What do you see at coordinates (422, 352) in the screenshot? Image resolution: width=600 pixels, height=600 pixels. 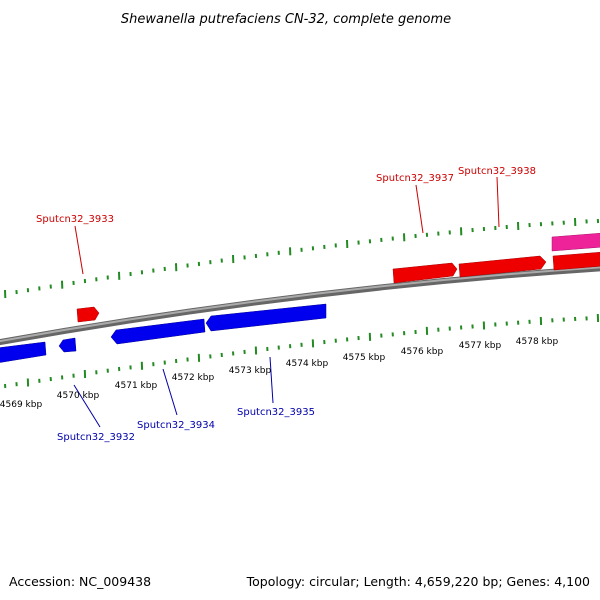 I see `scale-label-4576: 4576 kbp` at bounding box center [422, 352].